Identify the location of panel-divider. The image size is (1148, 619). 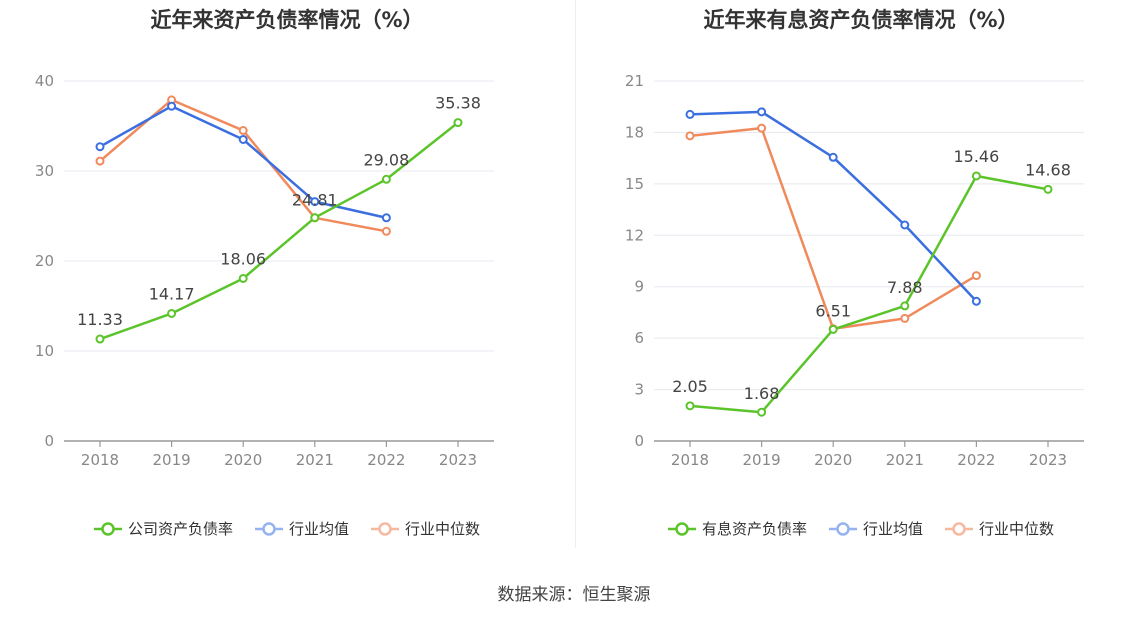
(575, 274).